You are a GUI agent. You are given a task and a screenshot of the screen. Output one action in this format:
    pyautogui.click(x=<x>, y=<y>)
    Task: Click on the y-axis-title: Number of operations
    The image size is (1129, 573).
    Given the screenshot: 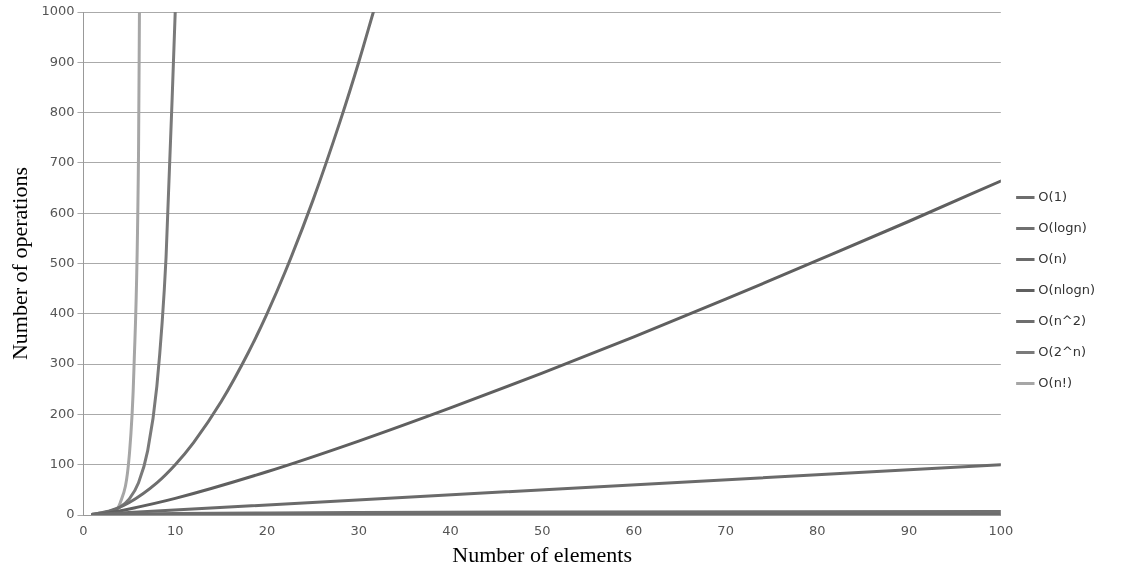 What is the action you would take?
    pyautogui.click(x=19, y=263)
    